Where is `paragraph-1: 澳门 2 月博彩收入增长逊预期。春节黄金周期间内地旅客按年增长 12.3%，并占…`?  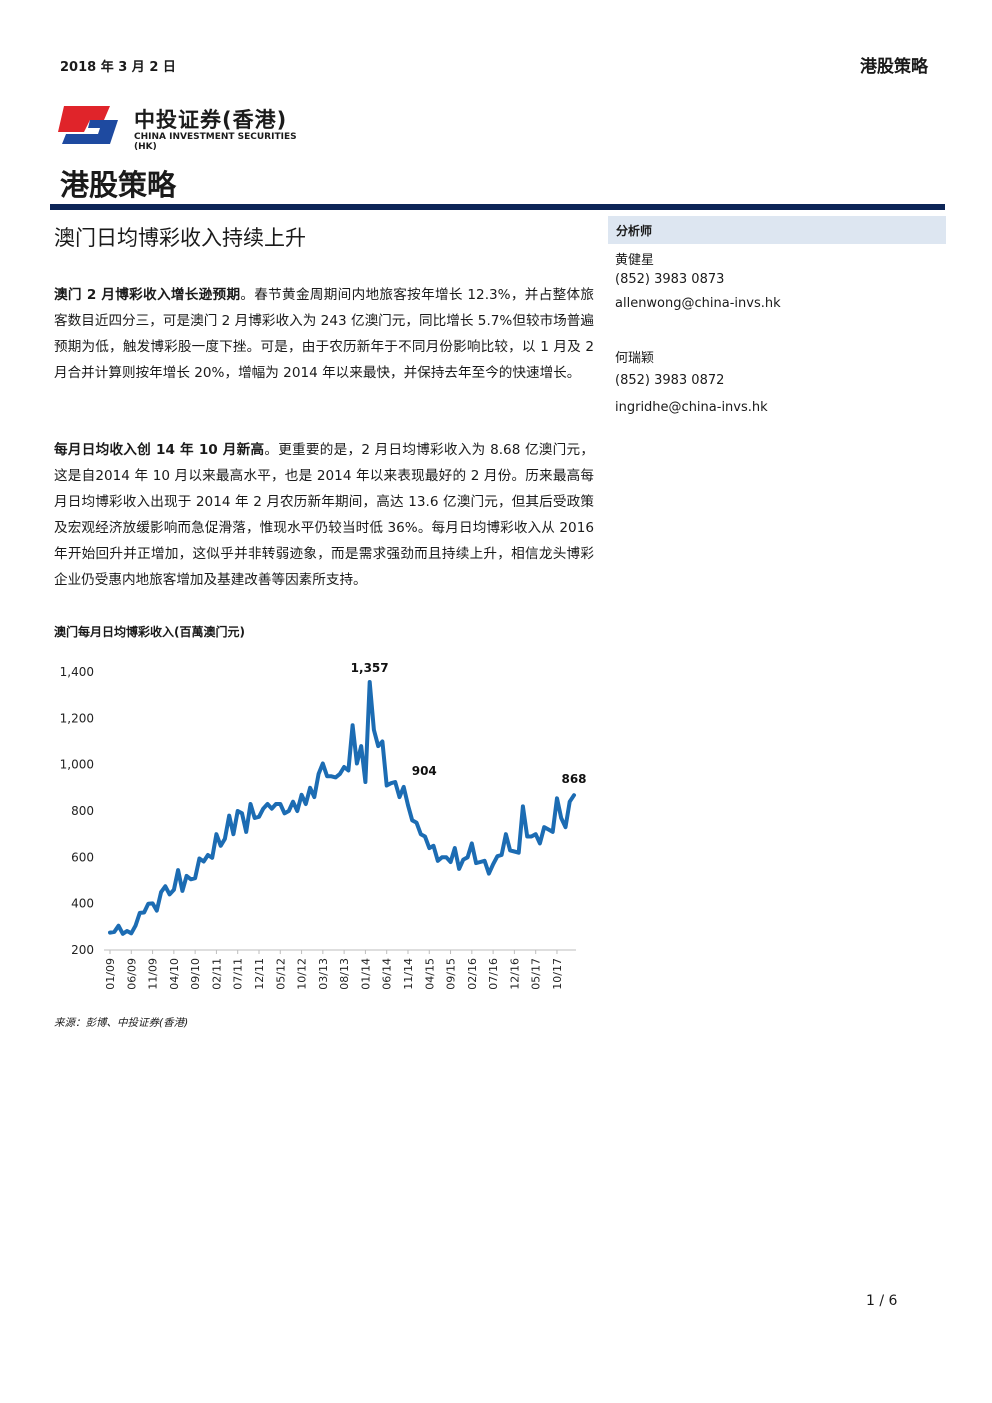
paragraph-1: 澳门 2 月博彩收入增长逊预期。春节黄金周期间内地旅客按年增长 12.3%，并占… is located at coordinates (324, 334).